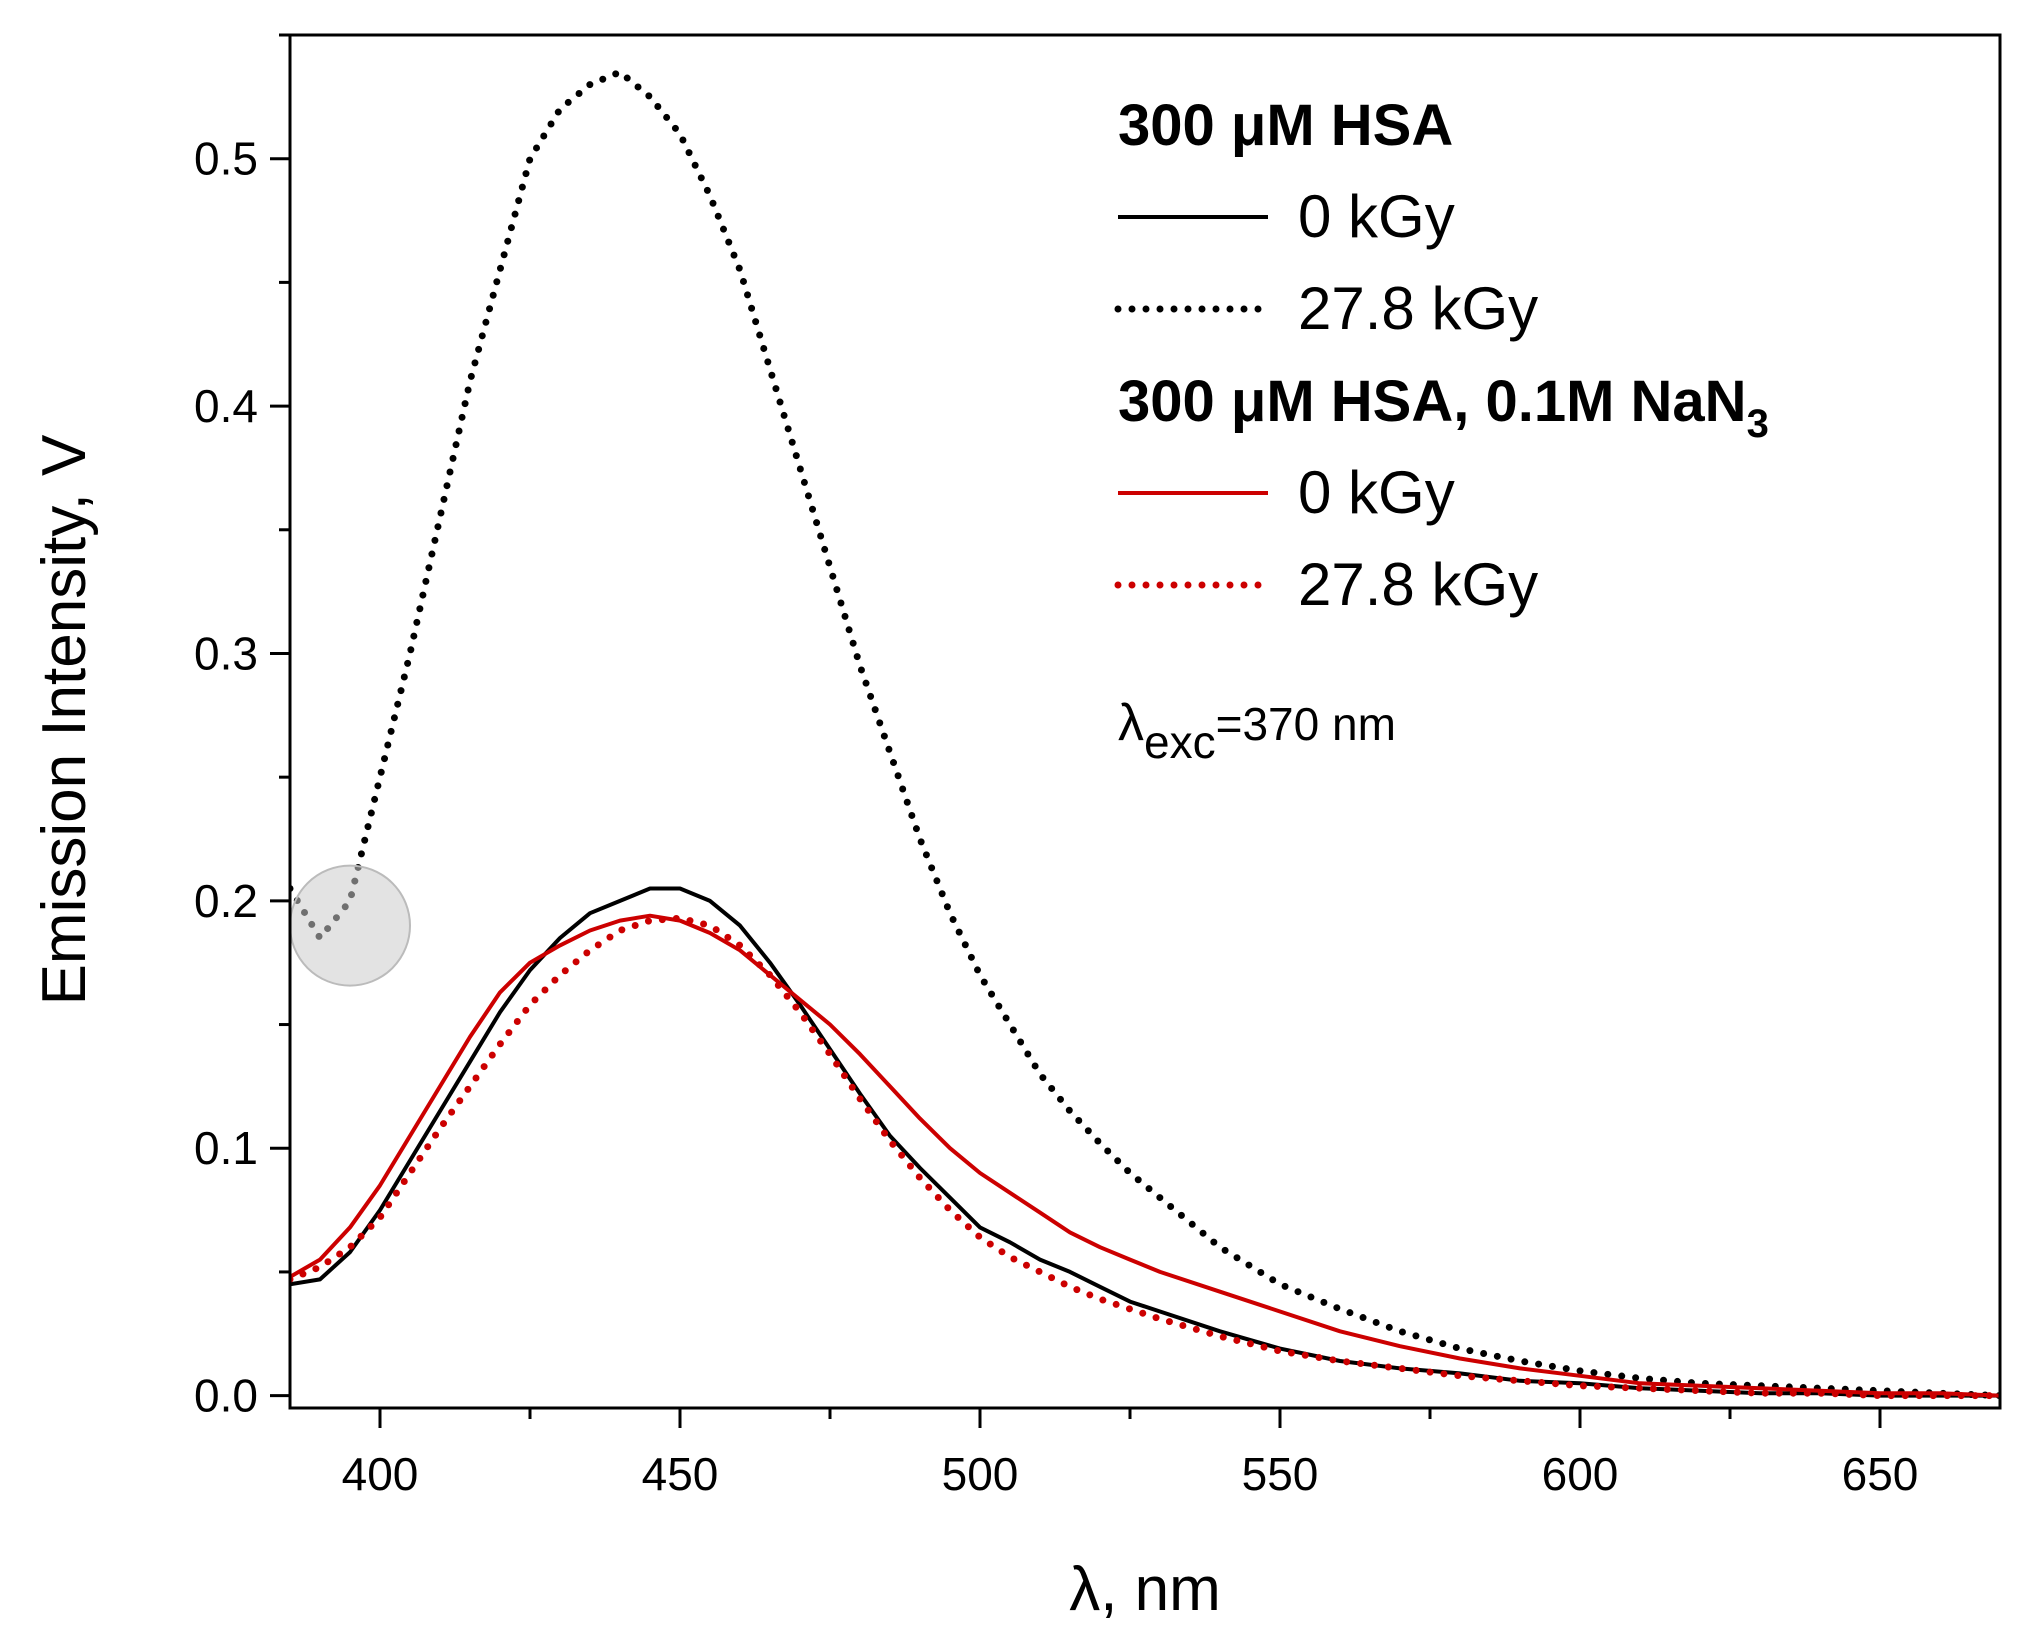 This screenshot has width=2019, height=1647. Describe the element at coordinates (1285, 125) in the screenshot. I see `legend-group-title: 300 μM HSA` at that location.